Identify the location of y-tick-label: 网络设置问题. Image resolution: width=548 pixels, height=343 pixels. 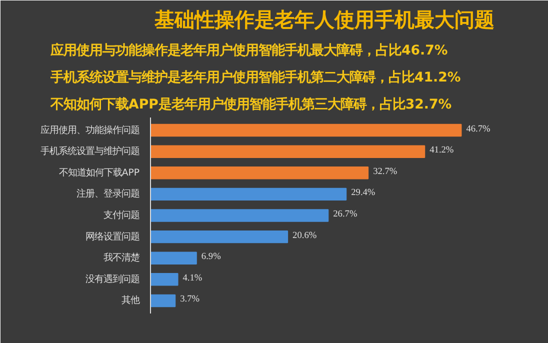
(113, 236).